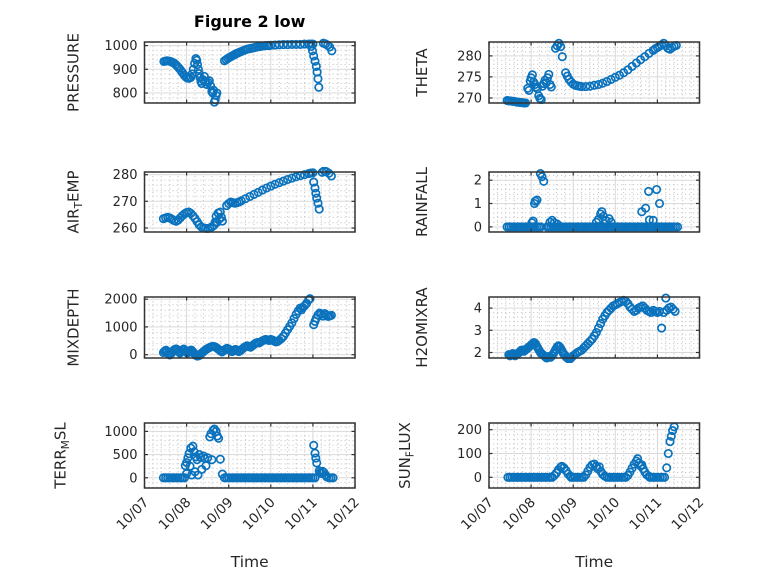  What do you see at coordinates (422, 201) in the screenshot?
I see `y-axis-label-RAINFALL: RAINFALL` at bounding box center [422, 201].